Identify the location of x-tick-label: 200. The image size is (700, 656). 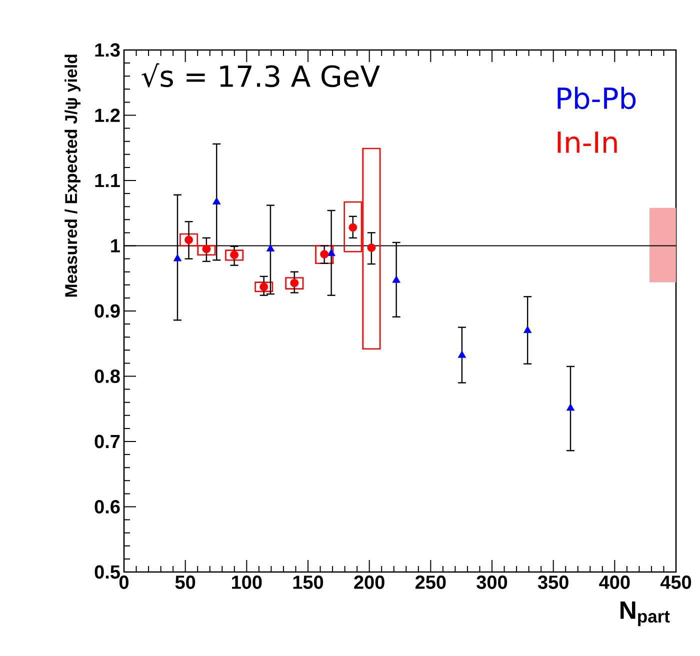
(369, 582).